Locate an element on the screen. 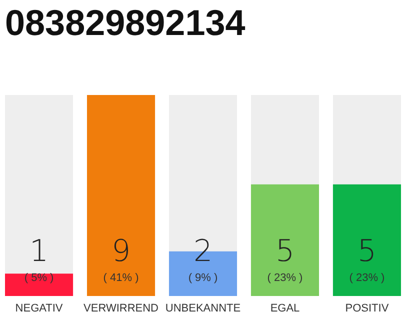  x-tick-label: UNBEKANNTE is located at coordinates (203, 308).